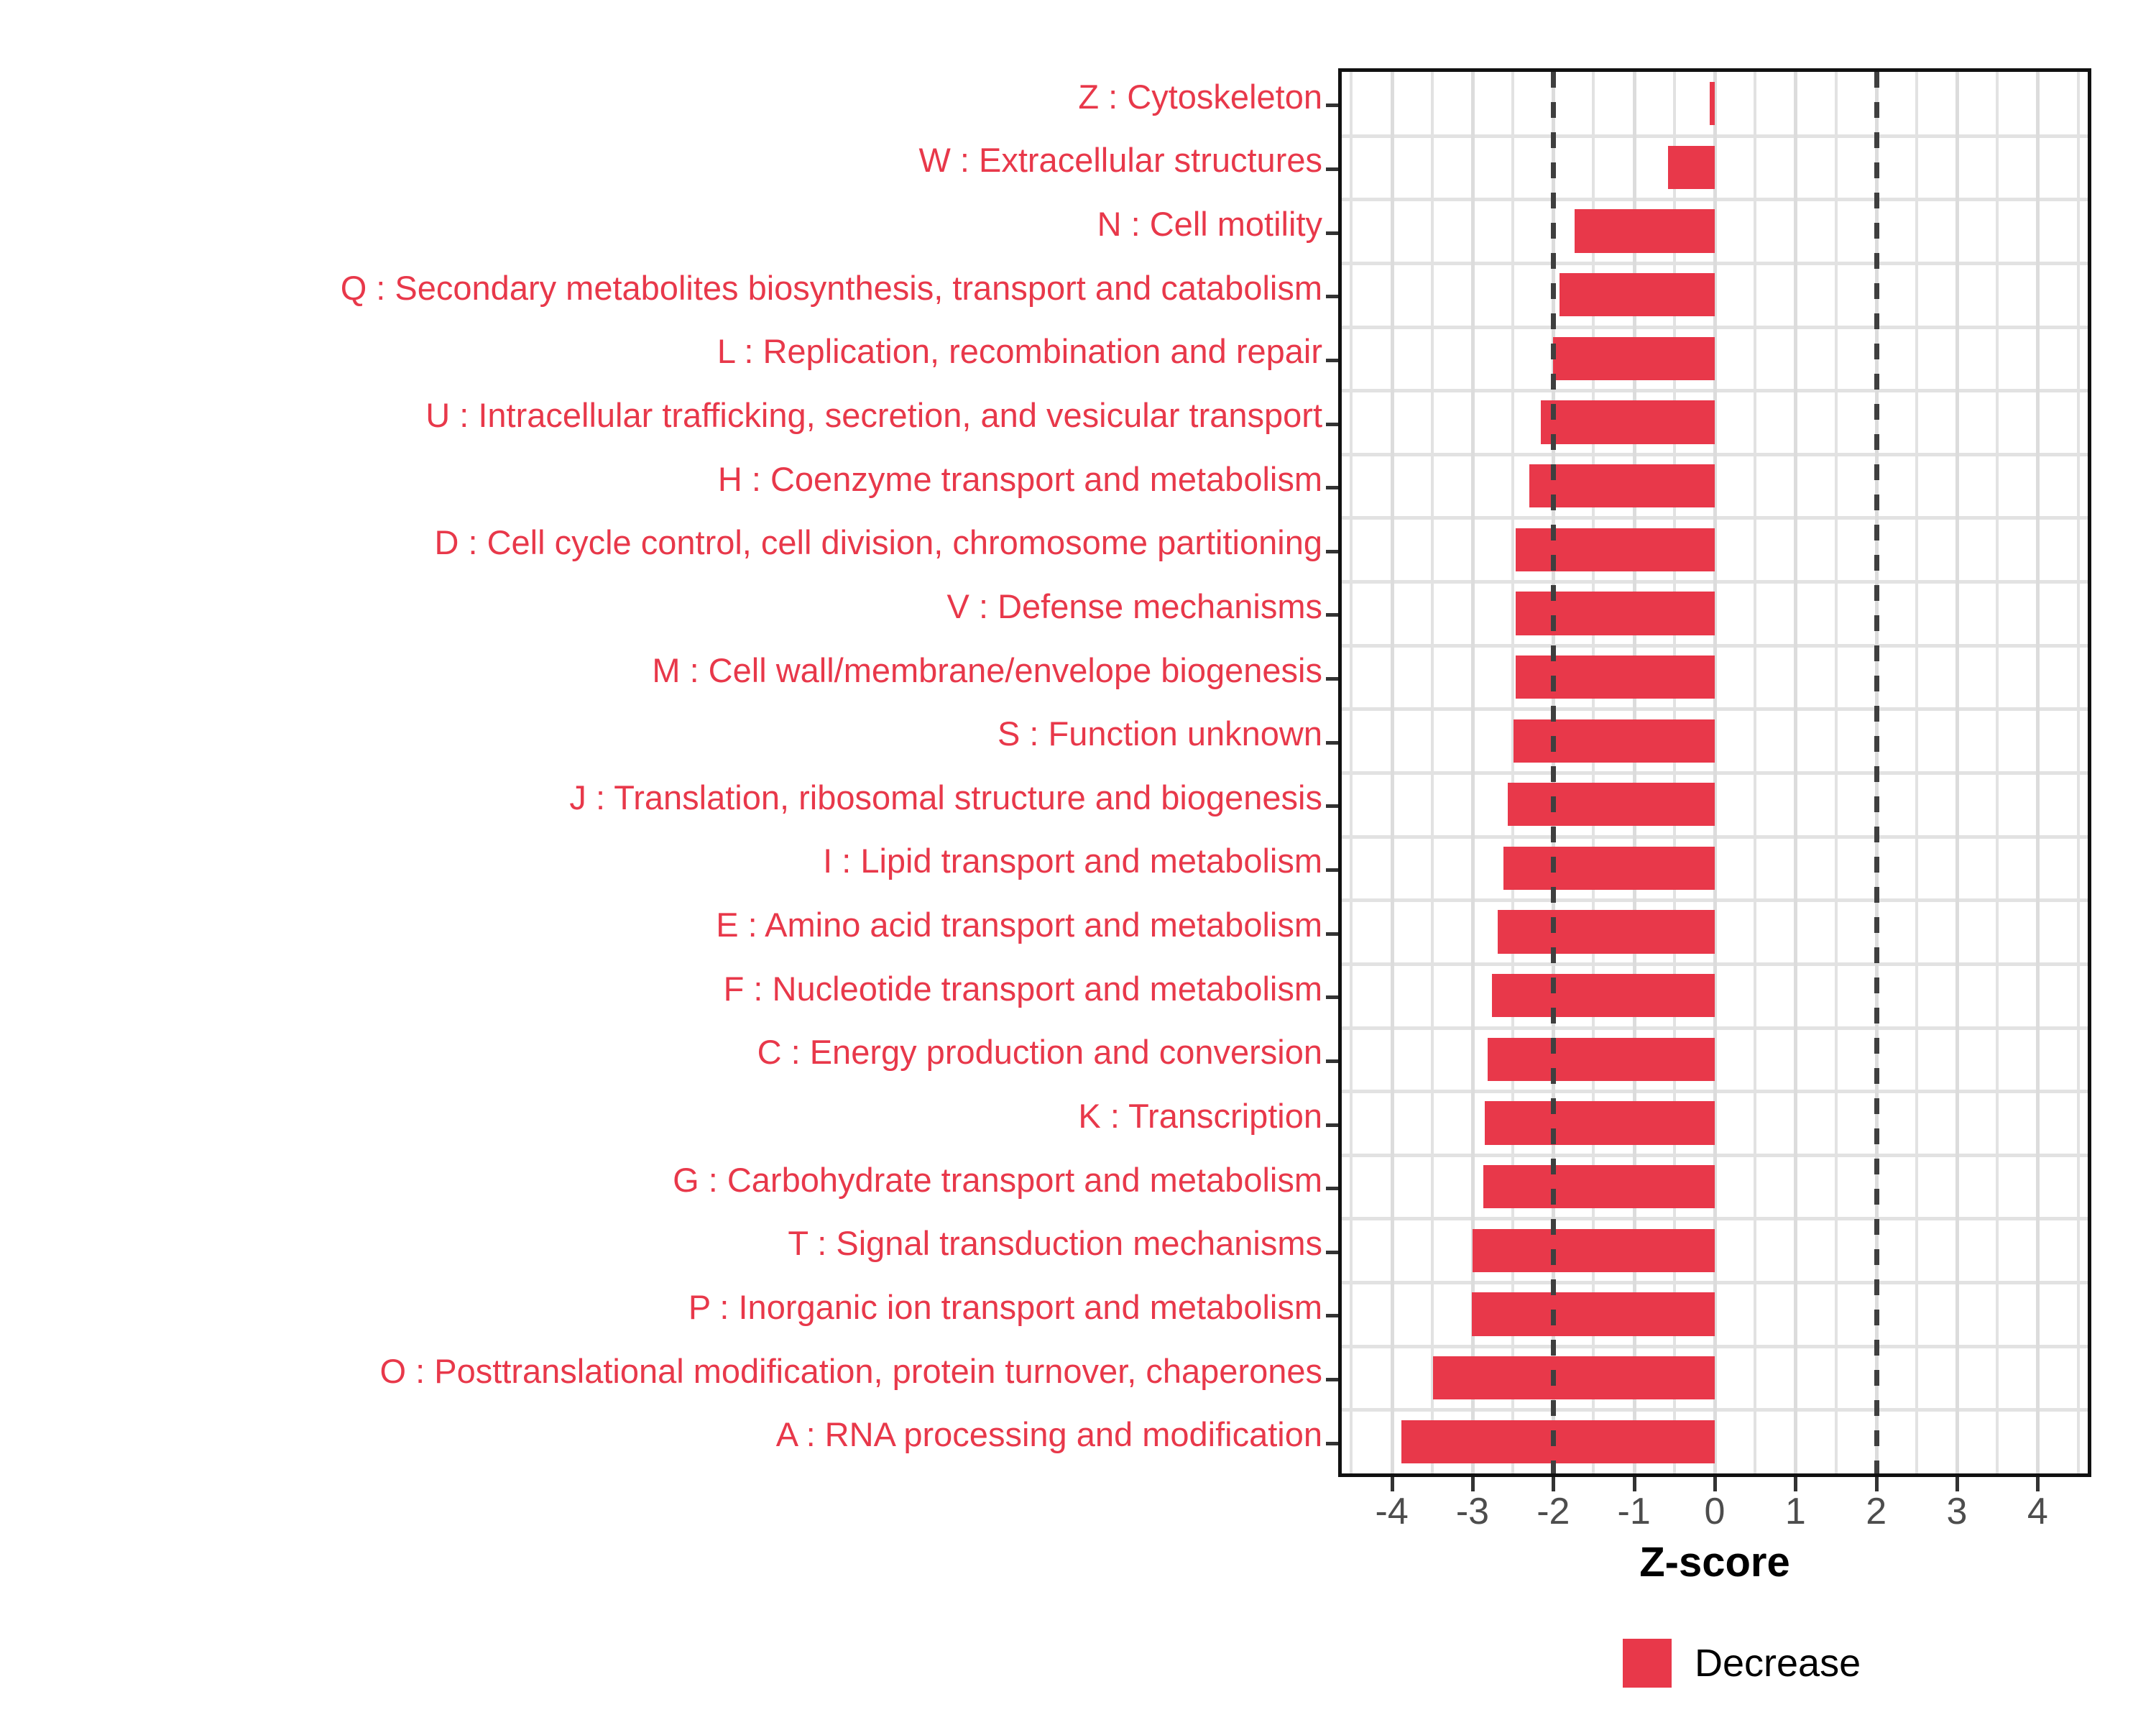  Describe the element at coordinates (1160, 733) in the screenshot. I see `y-axis-label-text: S : Function unknown` at that location.